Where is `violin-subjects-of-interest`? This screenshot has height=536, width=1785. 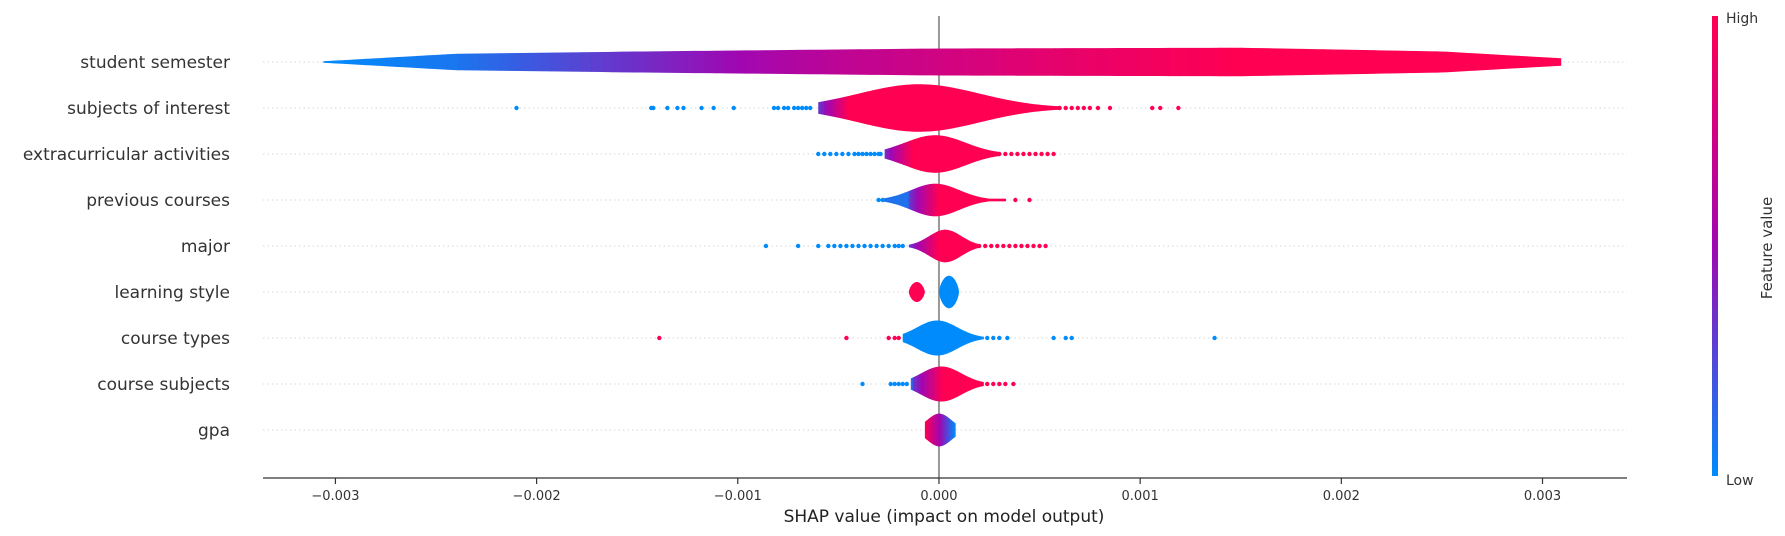 violin-subjects-of-interest is located at coordinates (939, 108).